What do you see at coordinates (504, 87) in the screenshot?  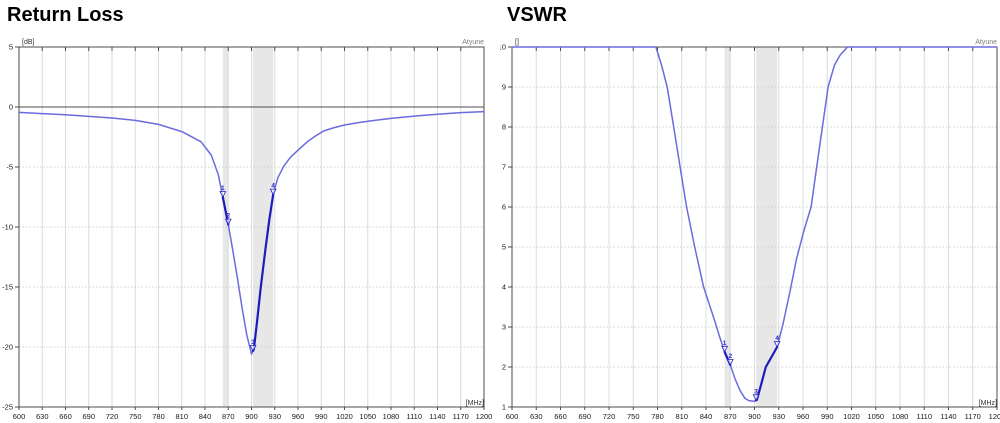 I see `svg-text: 9` at bounding box center [504, 87].